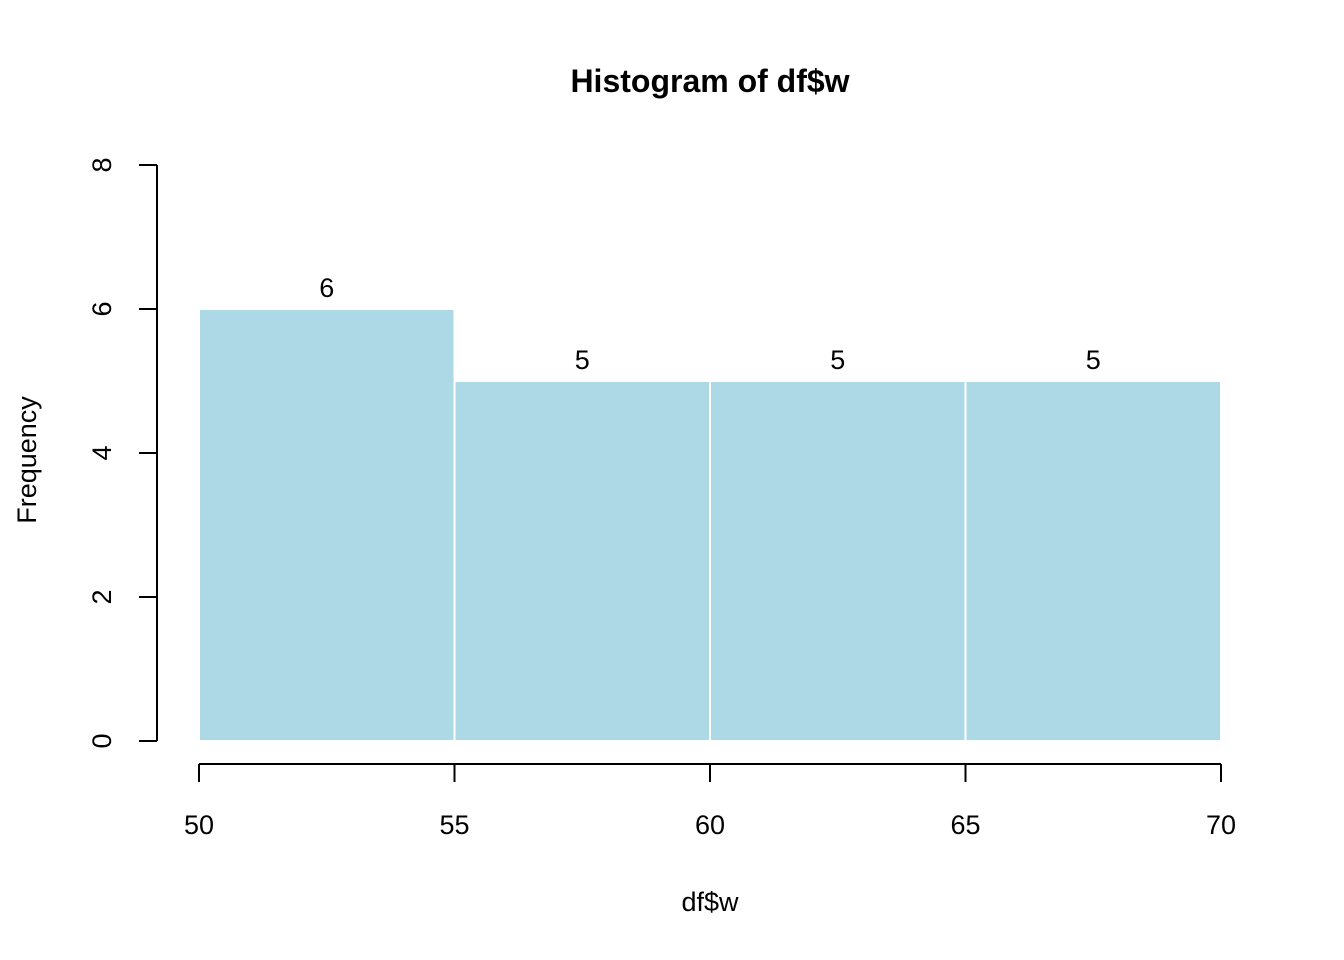 This screenshot has height=960, width=1344. What do you see at coordinates (837, 360) in the screenshot?
I see `bar-value-label-2: 5` at bounding box center [837, 360].